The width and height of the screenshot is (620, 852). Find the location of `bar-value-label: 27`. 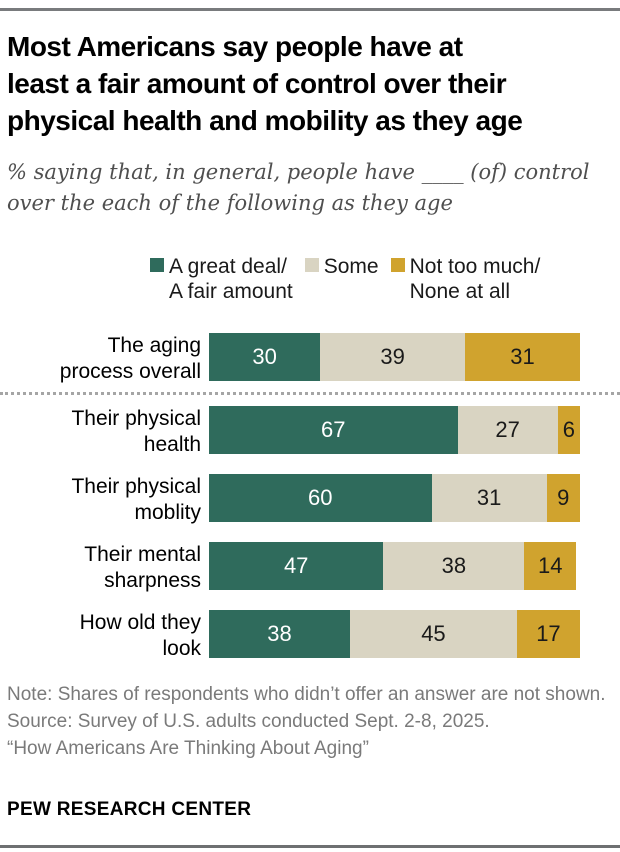

bar-value-label: 27 is located at coordinates (507, 429).